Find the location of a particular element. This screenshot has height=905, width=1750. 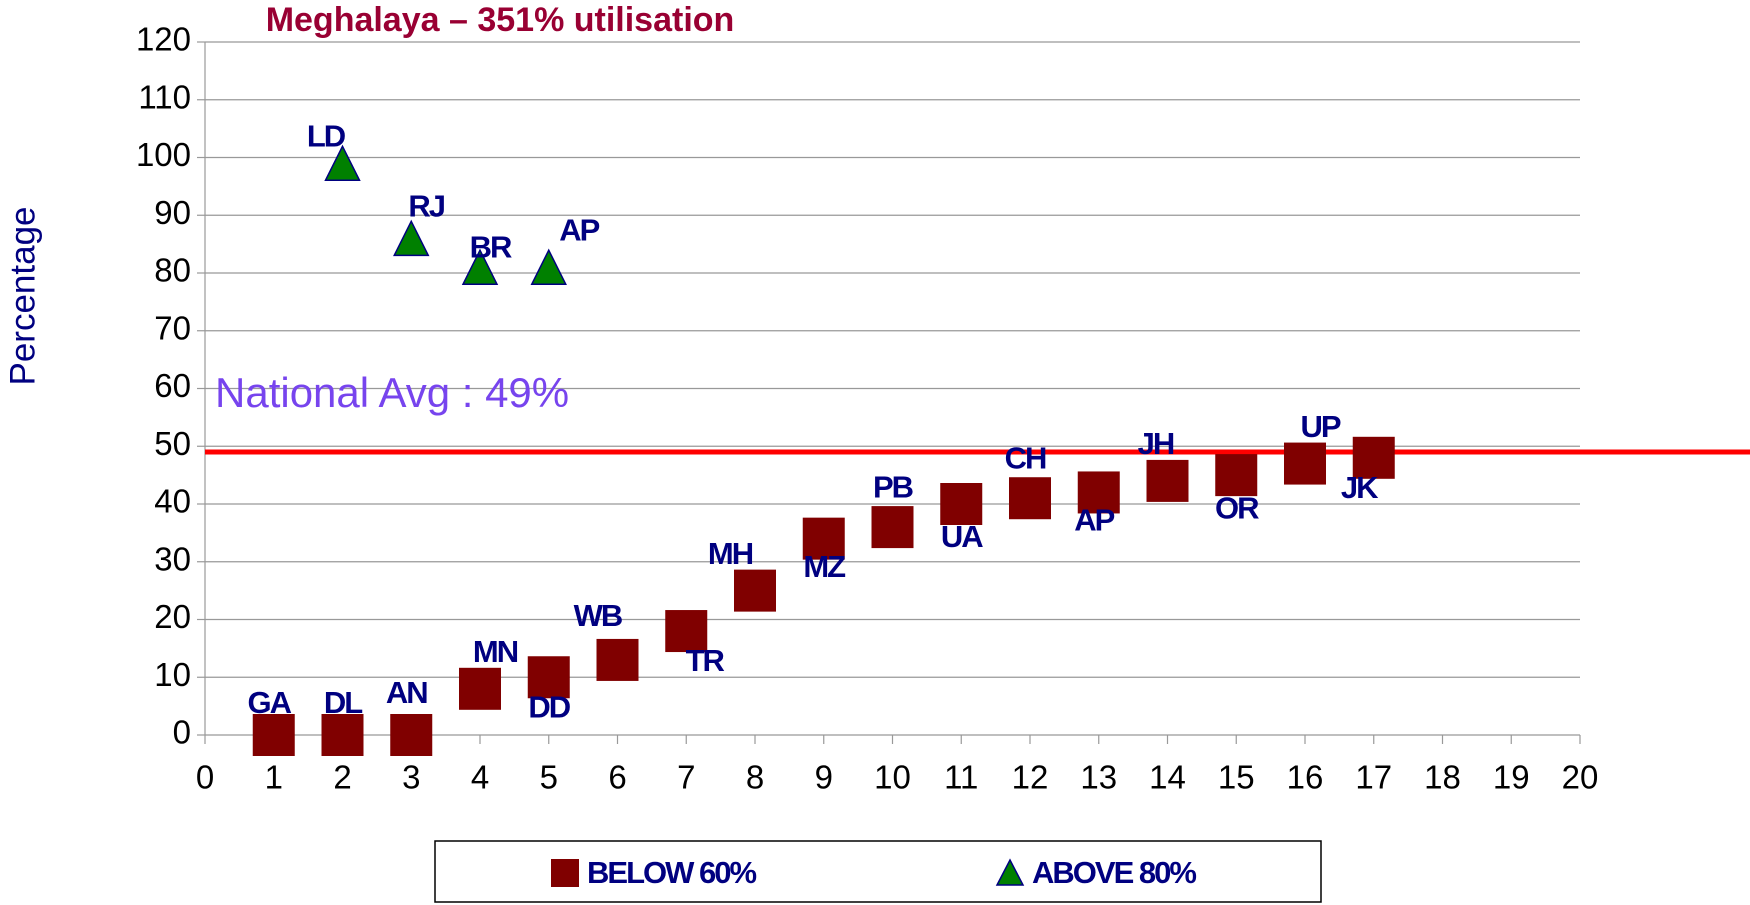

legend-box is located at coordinates (878, 871).